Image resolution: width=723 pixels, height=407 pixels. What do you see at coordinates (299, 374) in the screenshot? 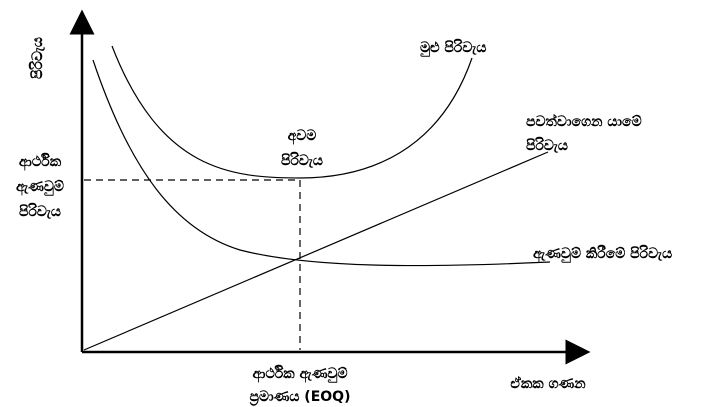
I see `eoq-label-line1: ආර්ථික ඇණවුම්` at bounding box center [299, 374].